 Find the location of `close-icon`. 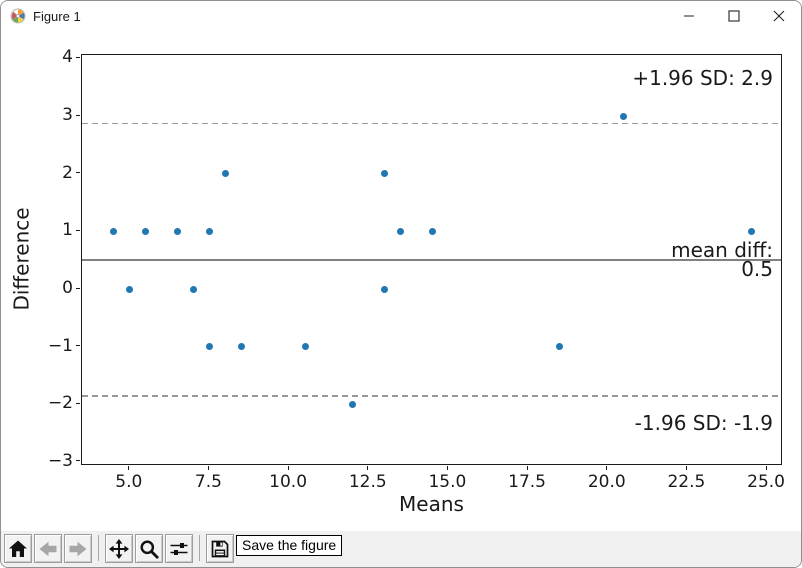

close-icon is located at coordinates (778, 16).